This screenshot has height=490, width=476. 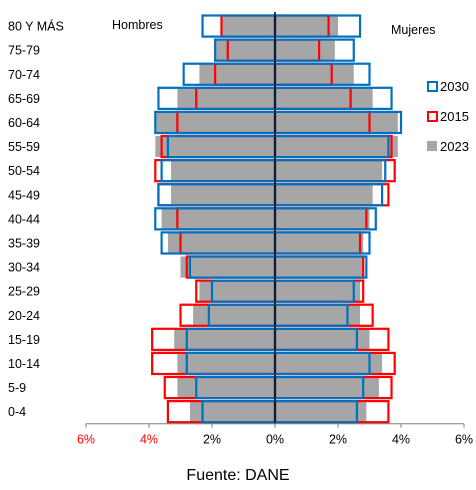 I want to click on age-label: 80 Y MÁS, so click(x=36, y=26).